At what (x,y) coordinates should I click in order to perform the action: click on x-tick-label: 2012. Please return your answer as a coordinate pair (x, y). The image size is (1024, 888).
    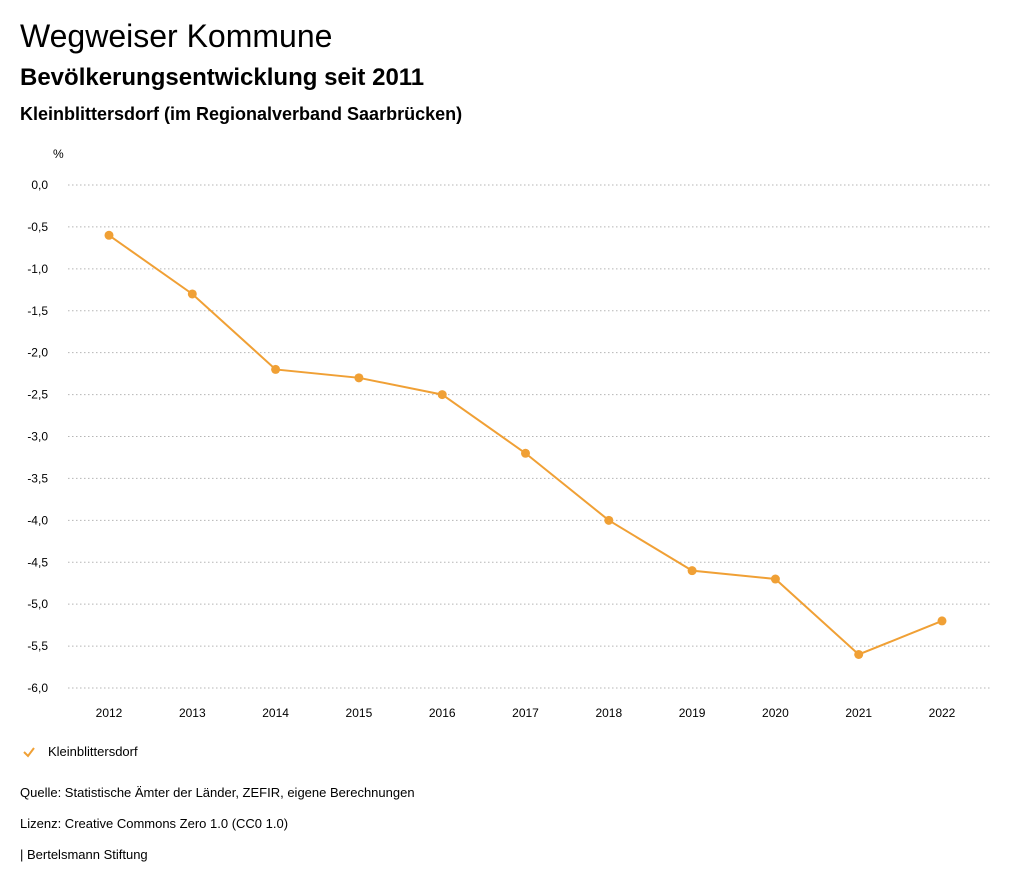
    Looking at the image, I should click on (109, 713).